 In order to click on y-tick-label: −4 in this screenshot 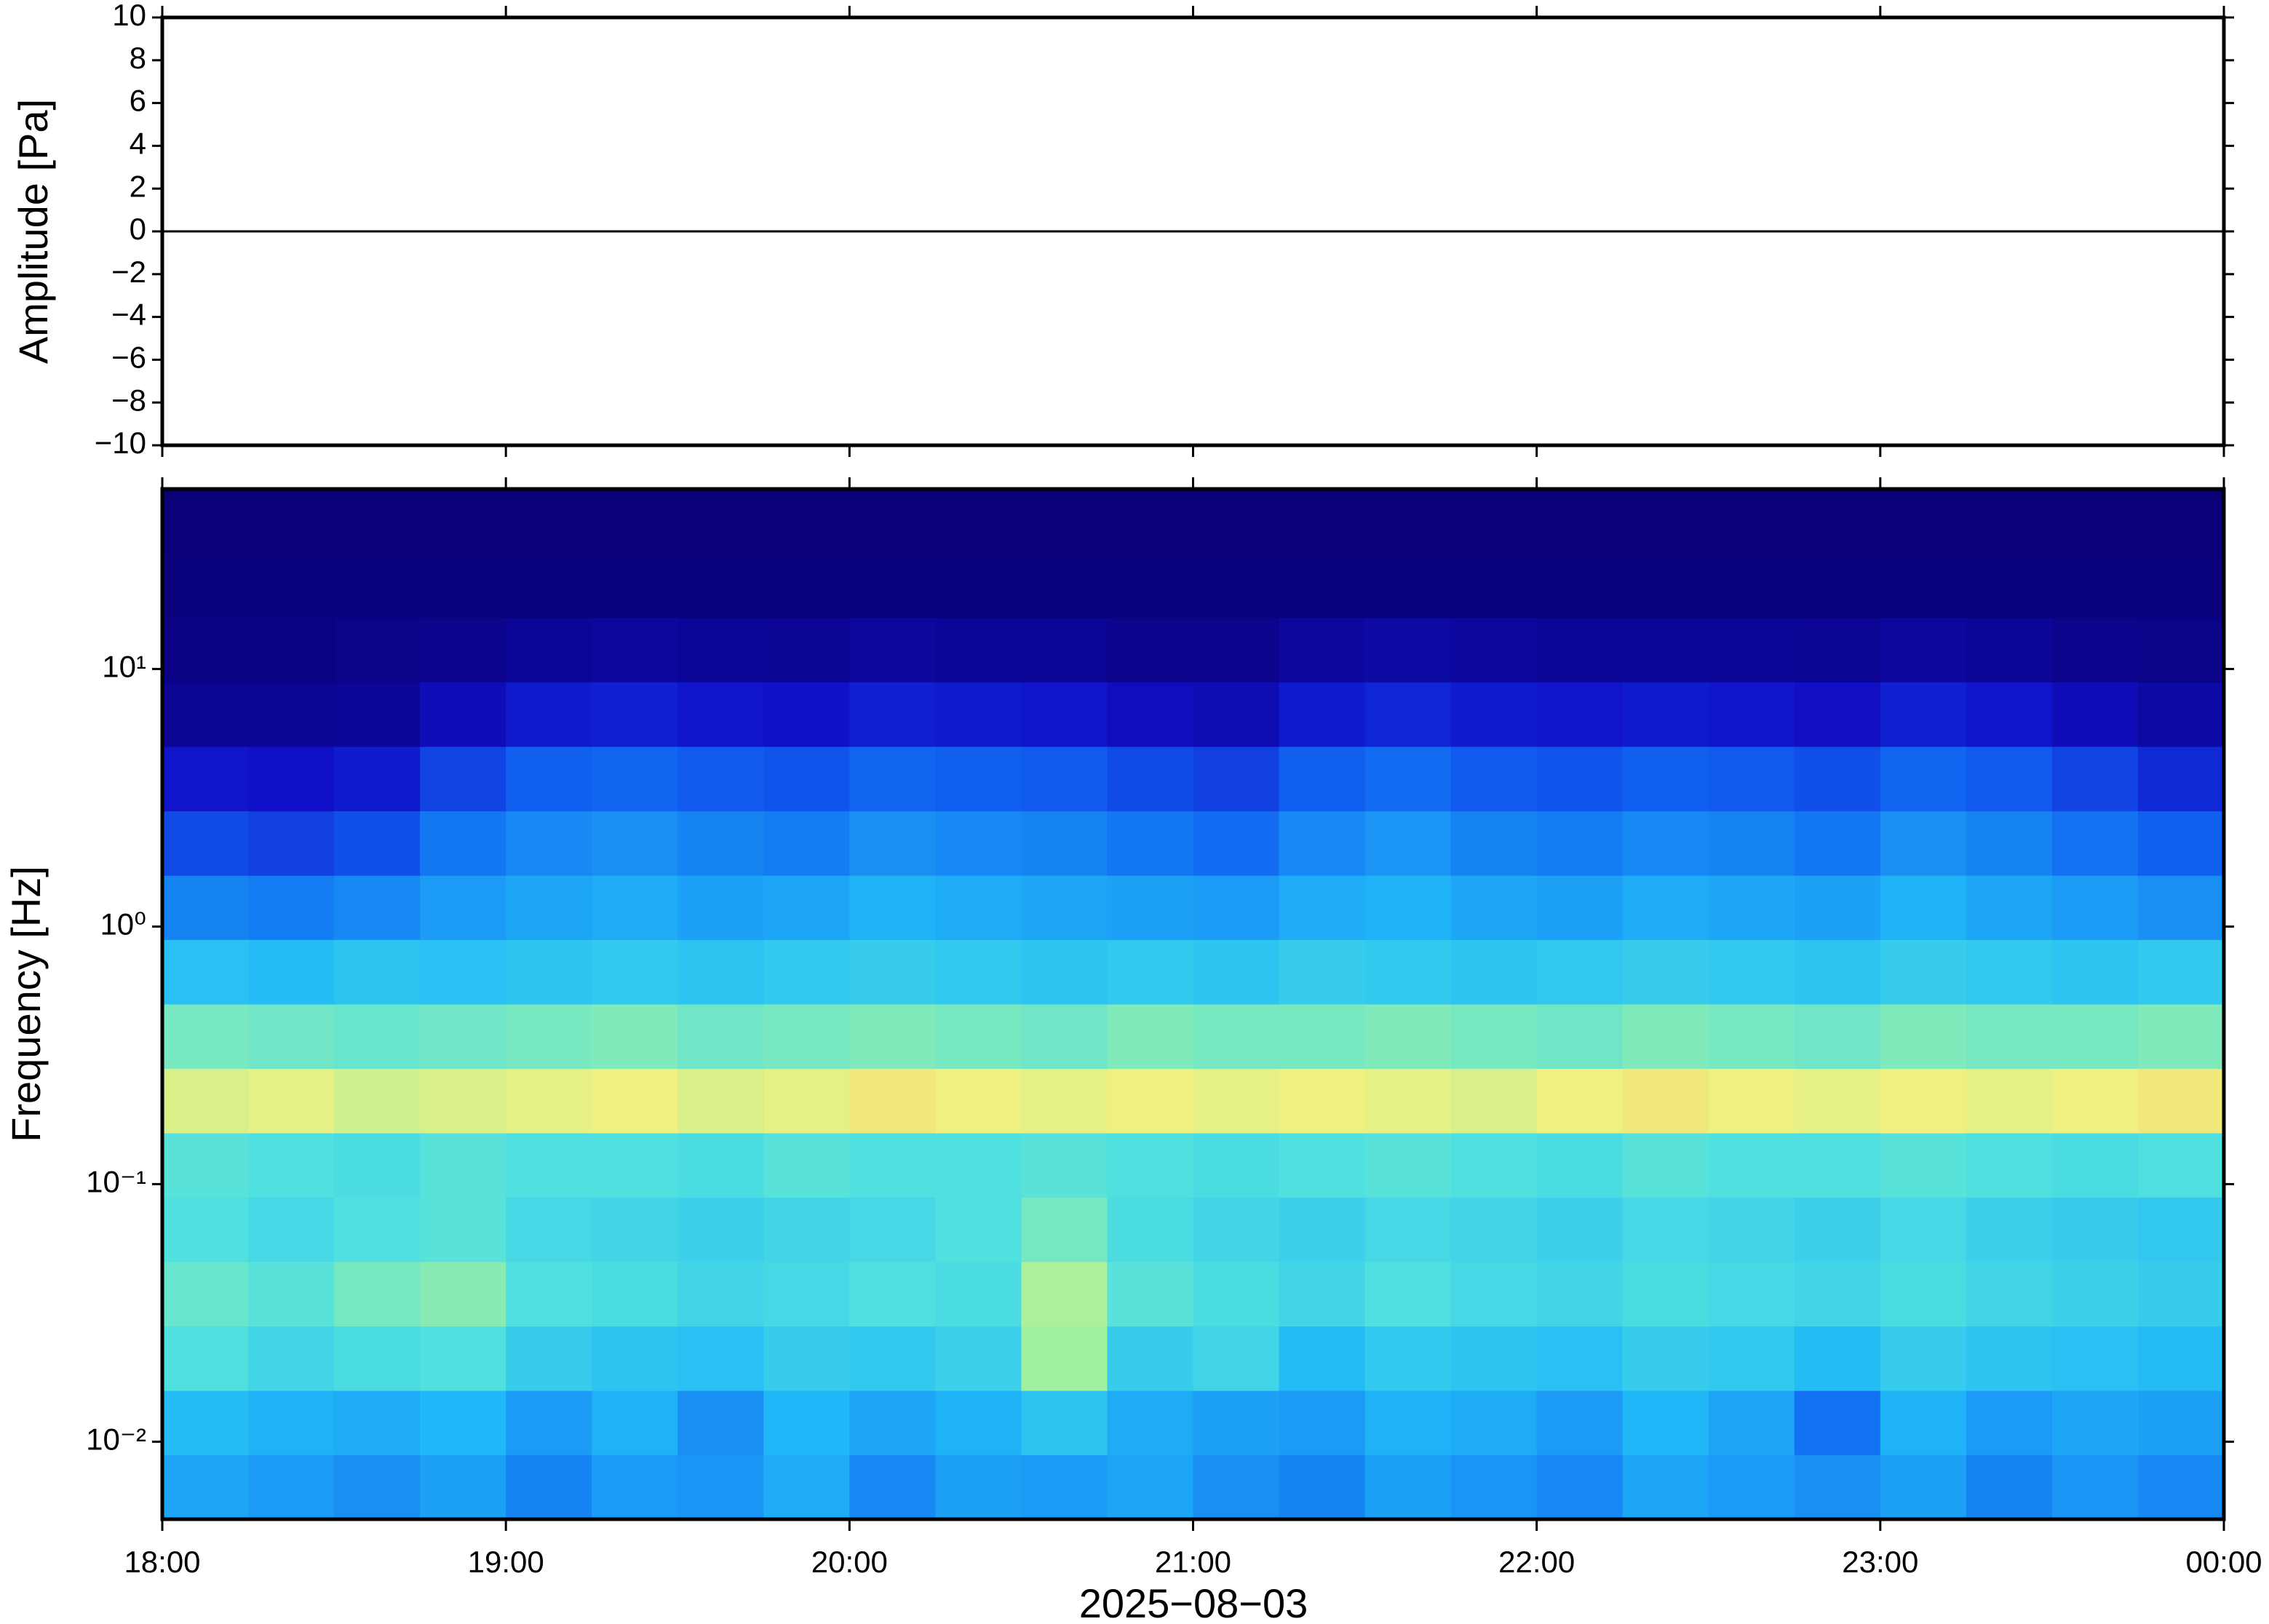, I will do `click(128, 315)`.